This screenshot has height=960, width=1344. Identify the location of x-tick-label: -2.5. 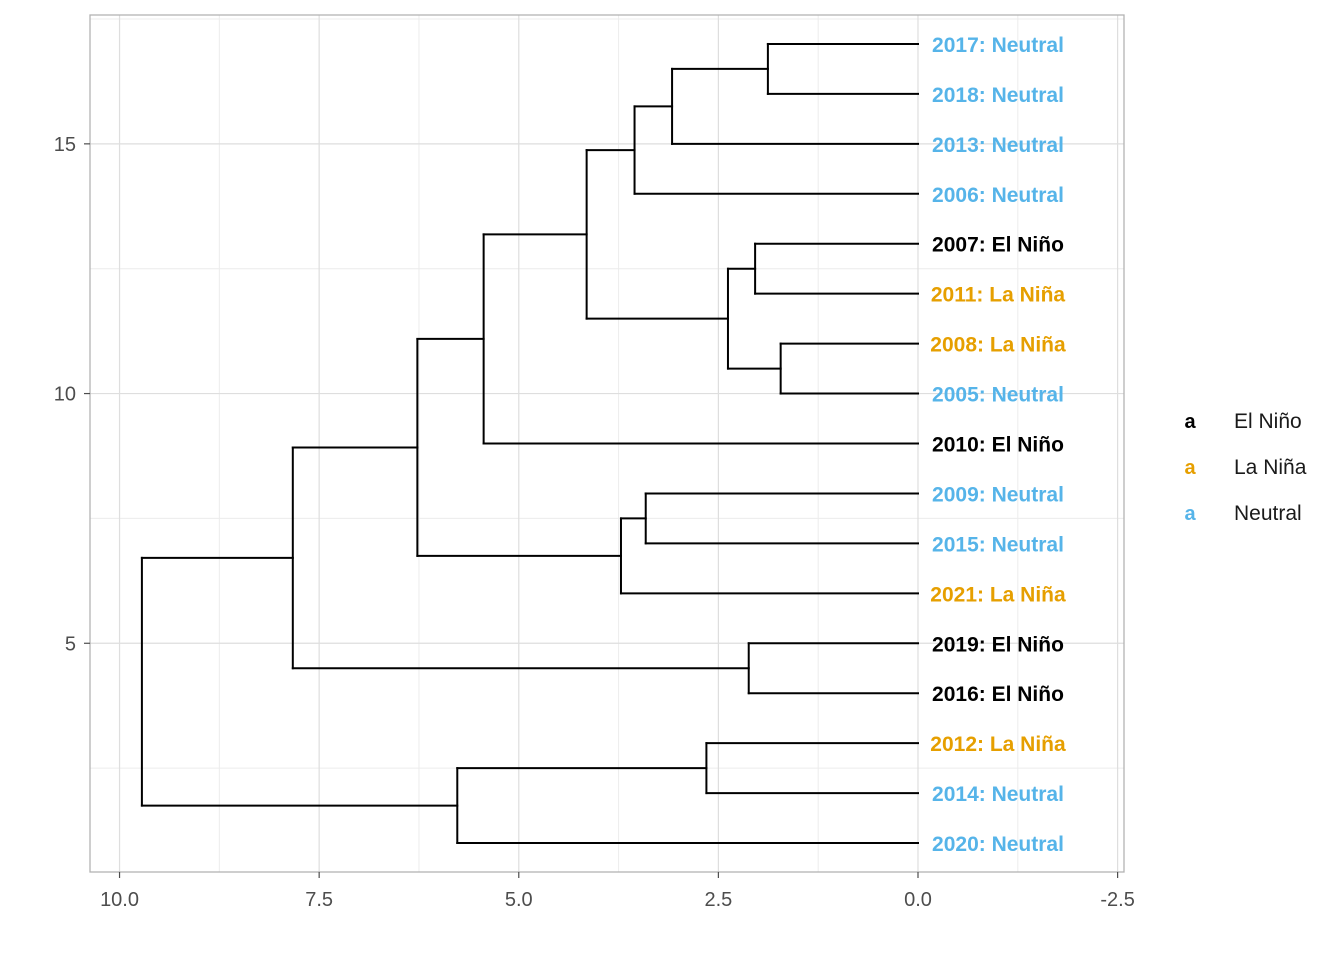
(1117, 900).